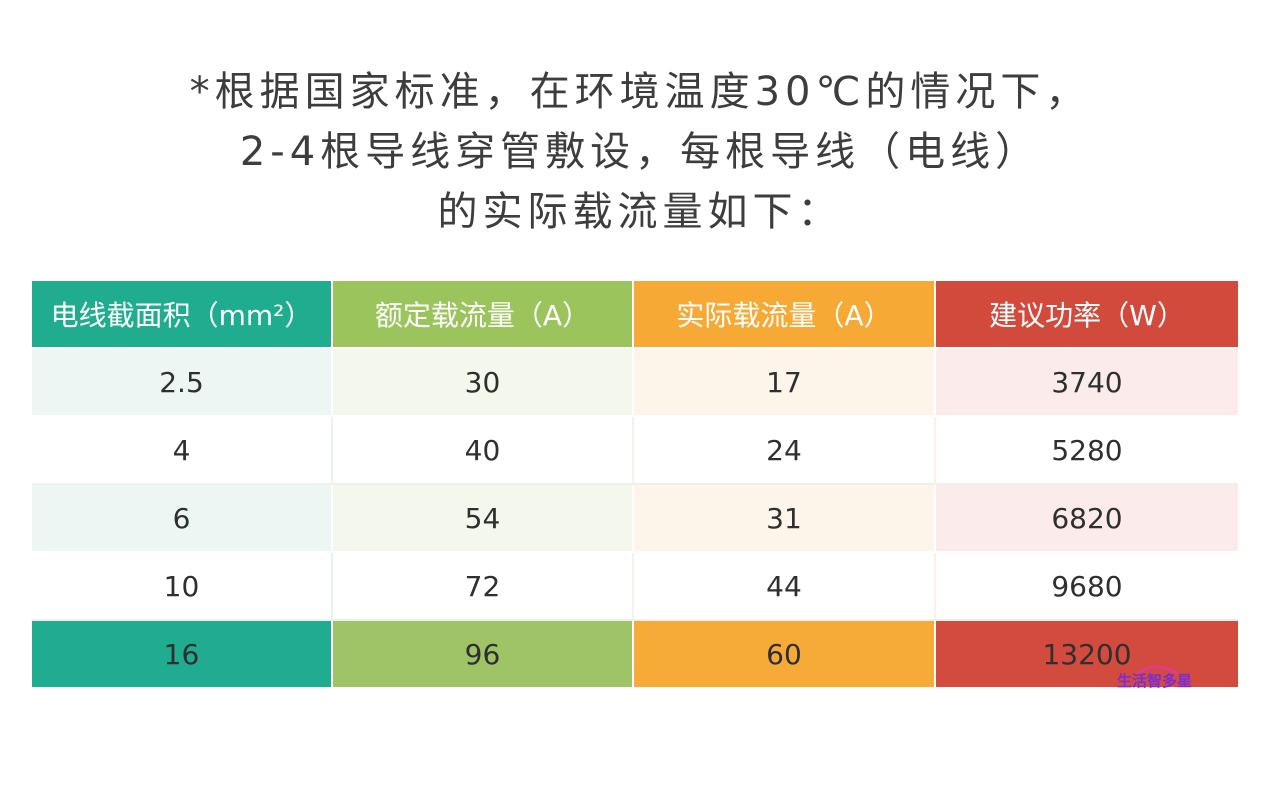 This screenshot has height=786, width=1280. Describe the element at coordinates (640, 92) in the screenshot. I see `intro-line-1: *根据国家标准，在环境温度30℃的情况下，` at that location.